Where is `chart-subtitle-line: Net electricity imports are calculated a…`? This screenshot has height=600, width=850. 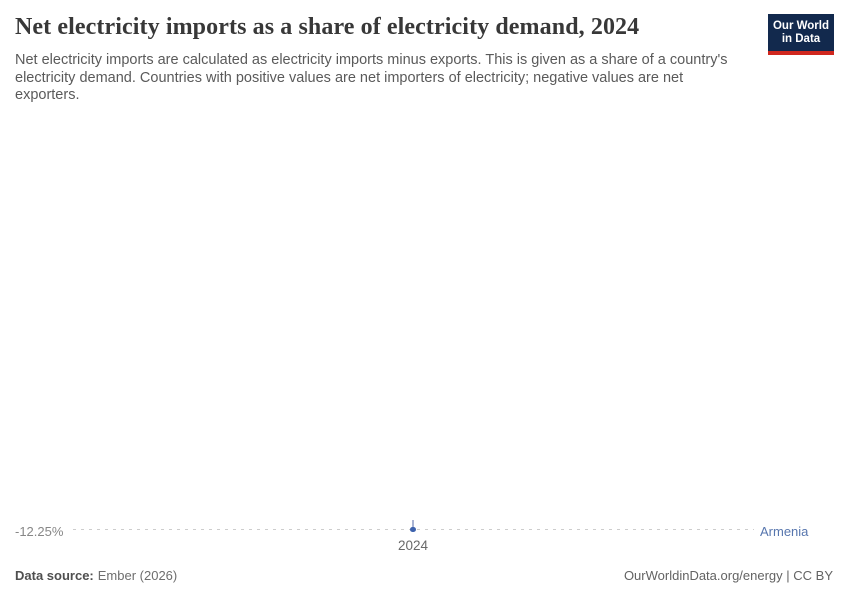 chart-subtitle-line: Net electricity imports are calculated a… is located at coordinates (371, 60).